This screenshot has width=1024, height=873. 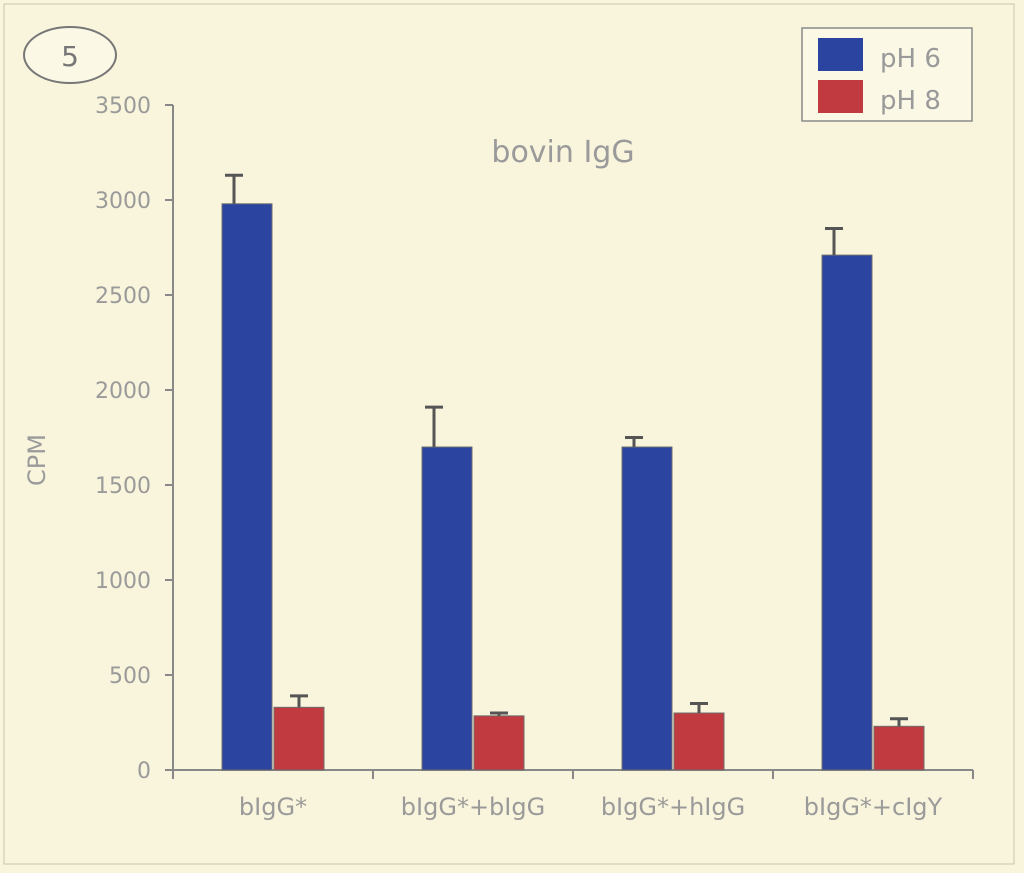 I want to click on y-tick-label: 0, so click(x=144, y=771).